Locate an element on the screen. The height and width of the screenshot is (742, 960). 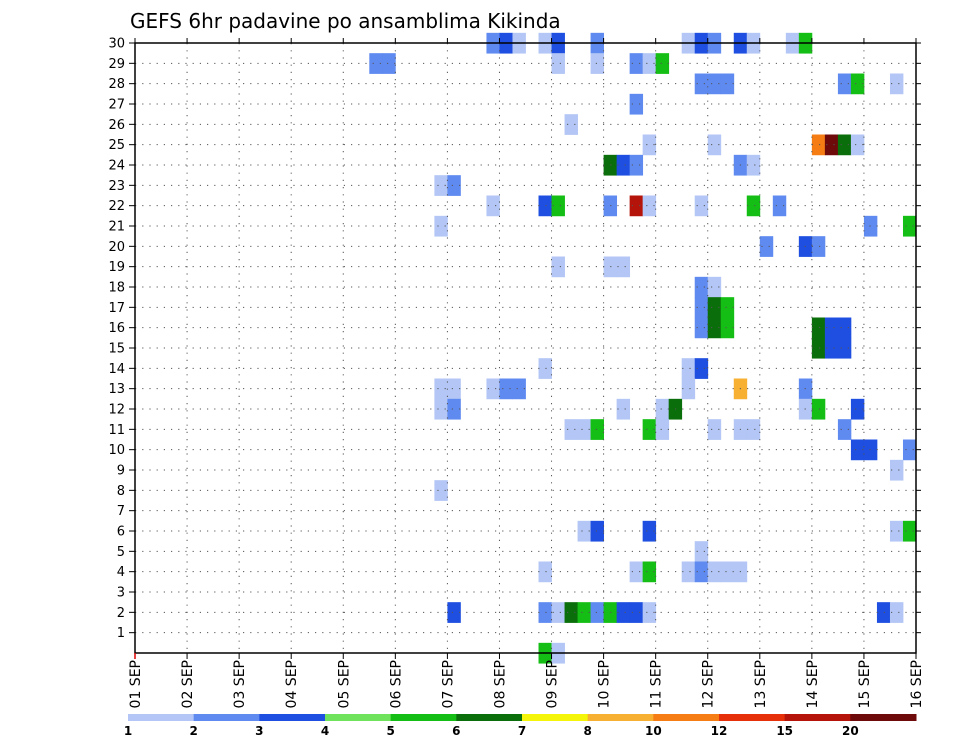
x-tick-label: 10 SEP is located at coordinates (605, 684).